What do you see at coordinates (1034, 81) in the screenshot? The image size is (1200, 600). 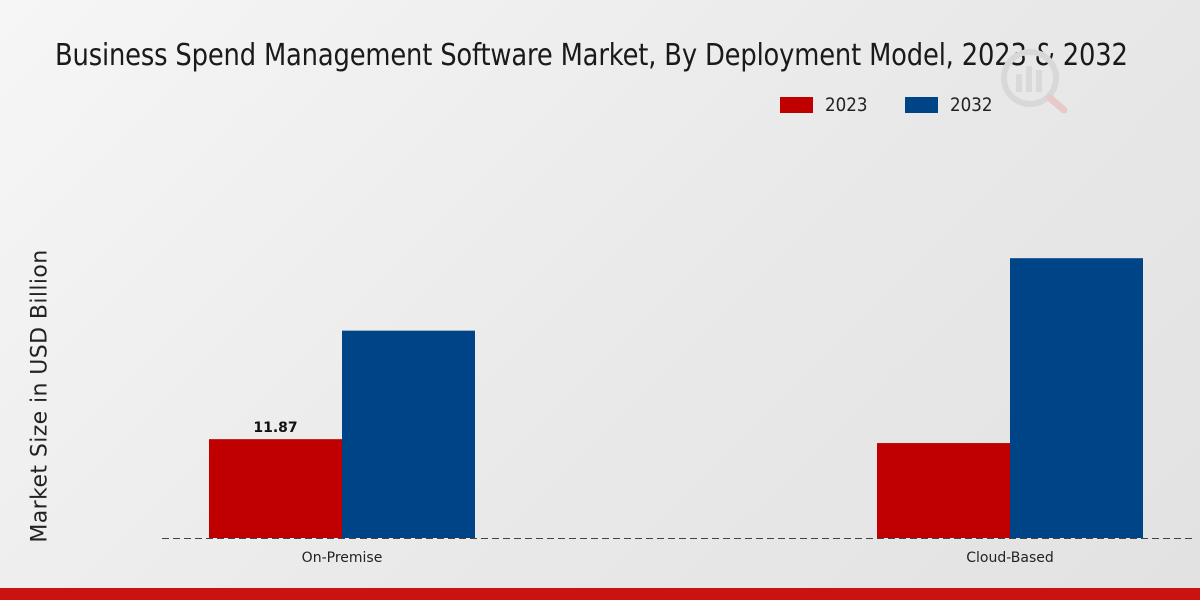 I see `watermark-logo-icon` at bounding box center [1034, 81].